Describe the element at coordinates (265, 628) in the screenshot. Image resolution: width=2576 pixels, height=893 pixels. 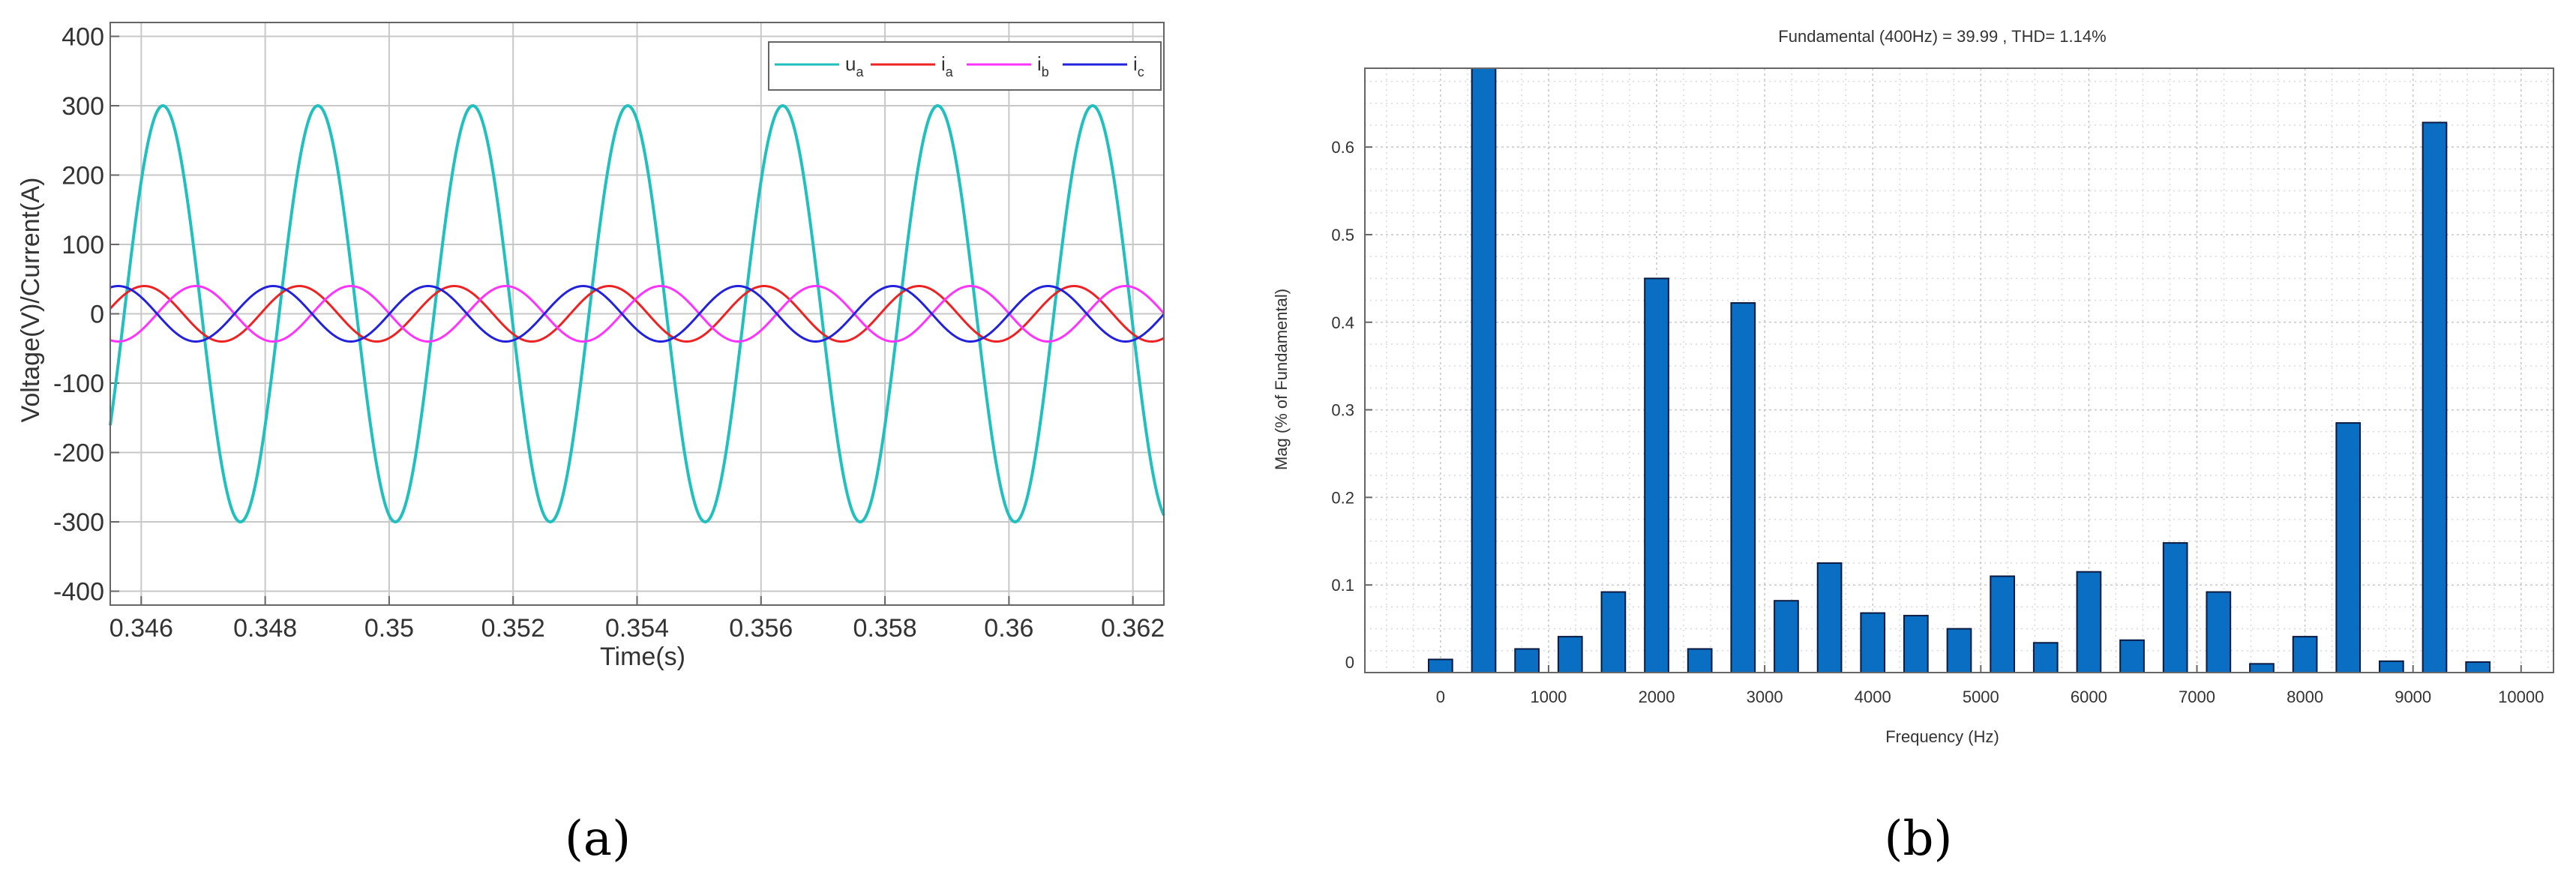
I see `x-tick-label: 0.348` at that location.